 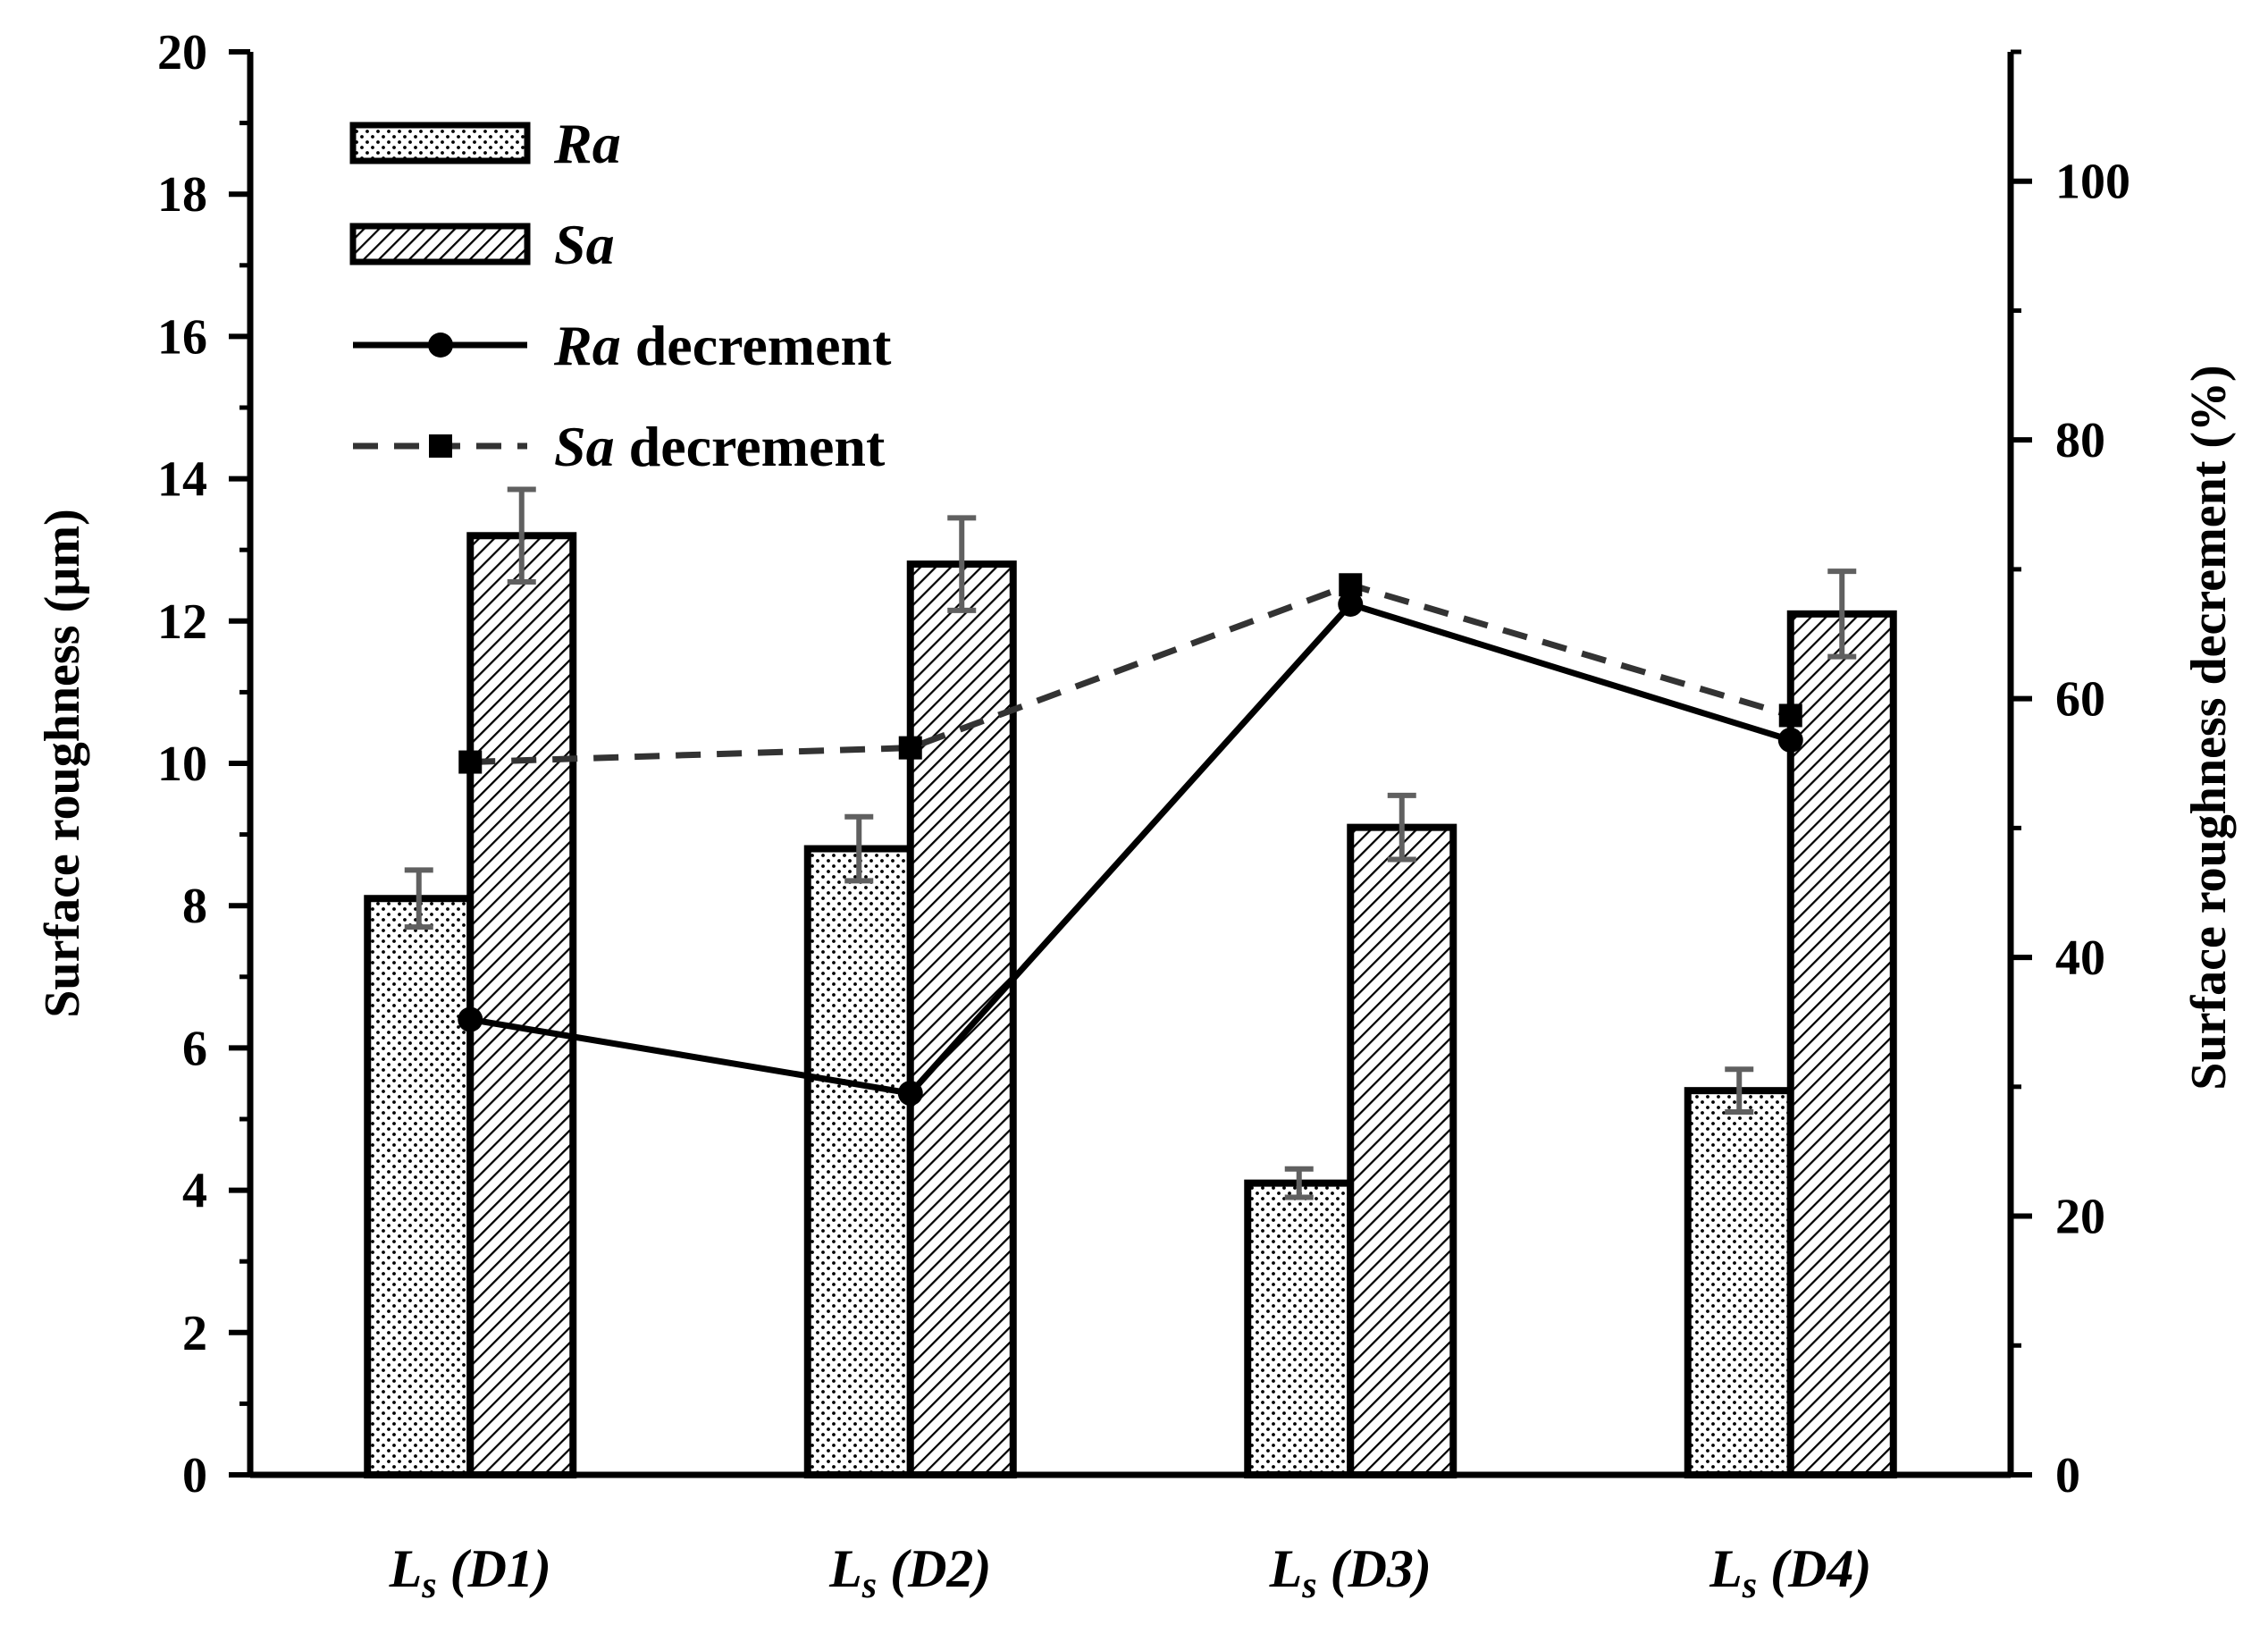 I want to click on legend-label: Ra decrement, so click(x=722, y=346).